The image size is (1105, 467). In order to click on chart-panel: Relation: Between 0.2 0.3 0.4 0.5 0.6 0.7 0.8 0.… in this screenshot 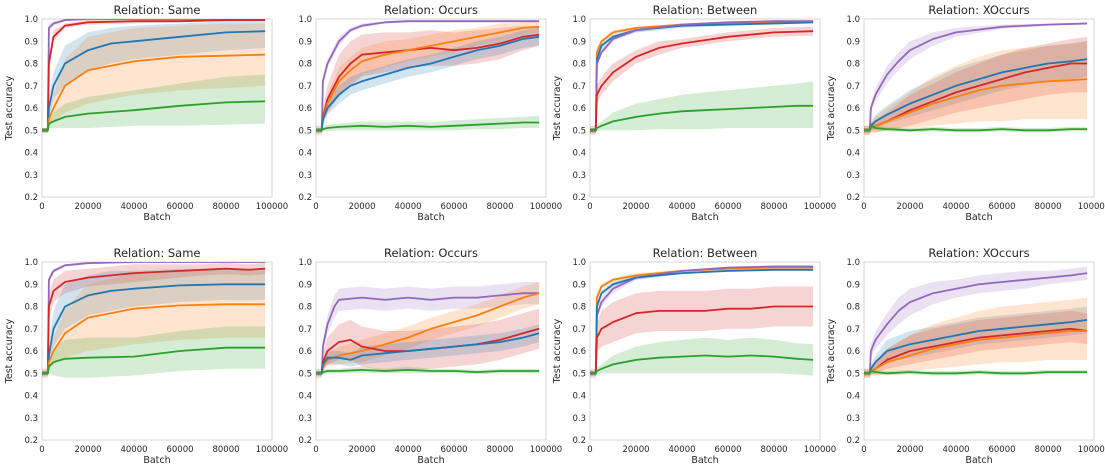, I will do `click(694, 356)`.